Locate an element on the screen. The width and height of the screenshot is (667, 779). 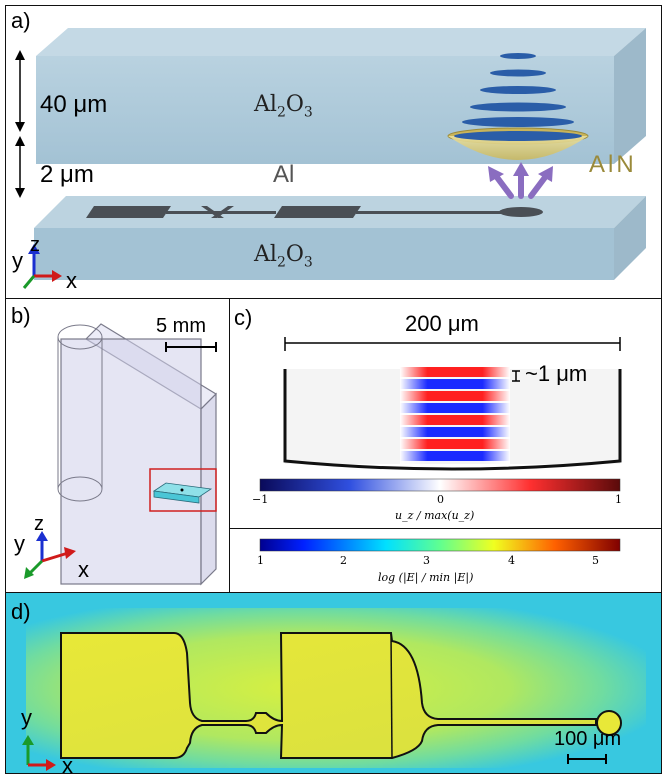
panel-b: b) 5 mm y z x is located at coordinates (118, 446).